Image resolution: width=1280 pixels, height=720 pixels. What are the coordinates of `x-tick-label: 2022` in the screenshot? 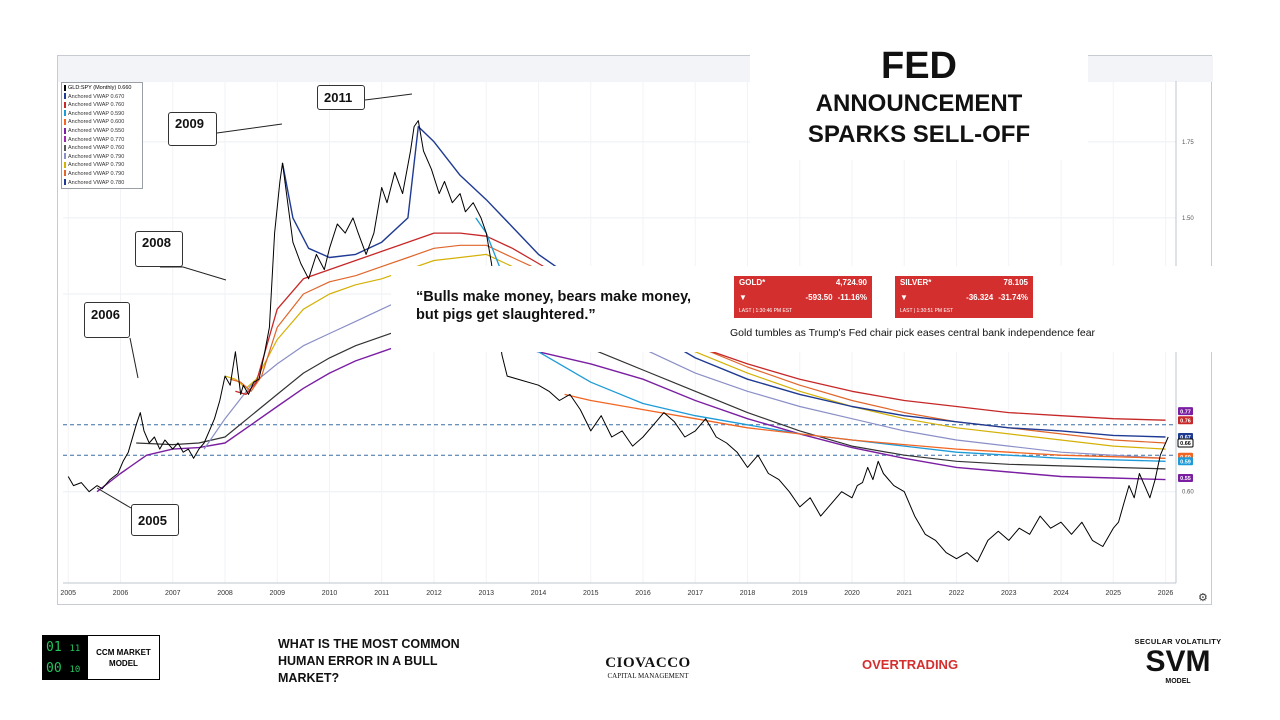 It's located at (957, 593).